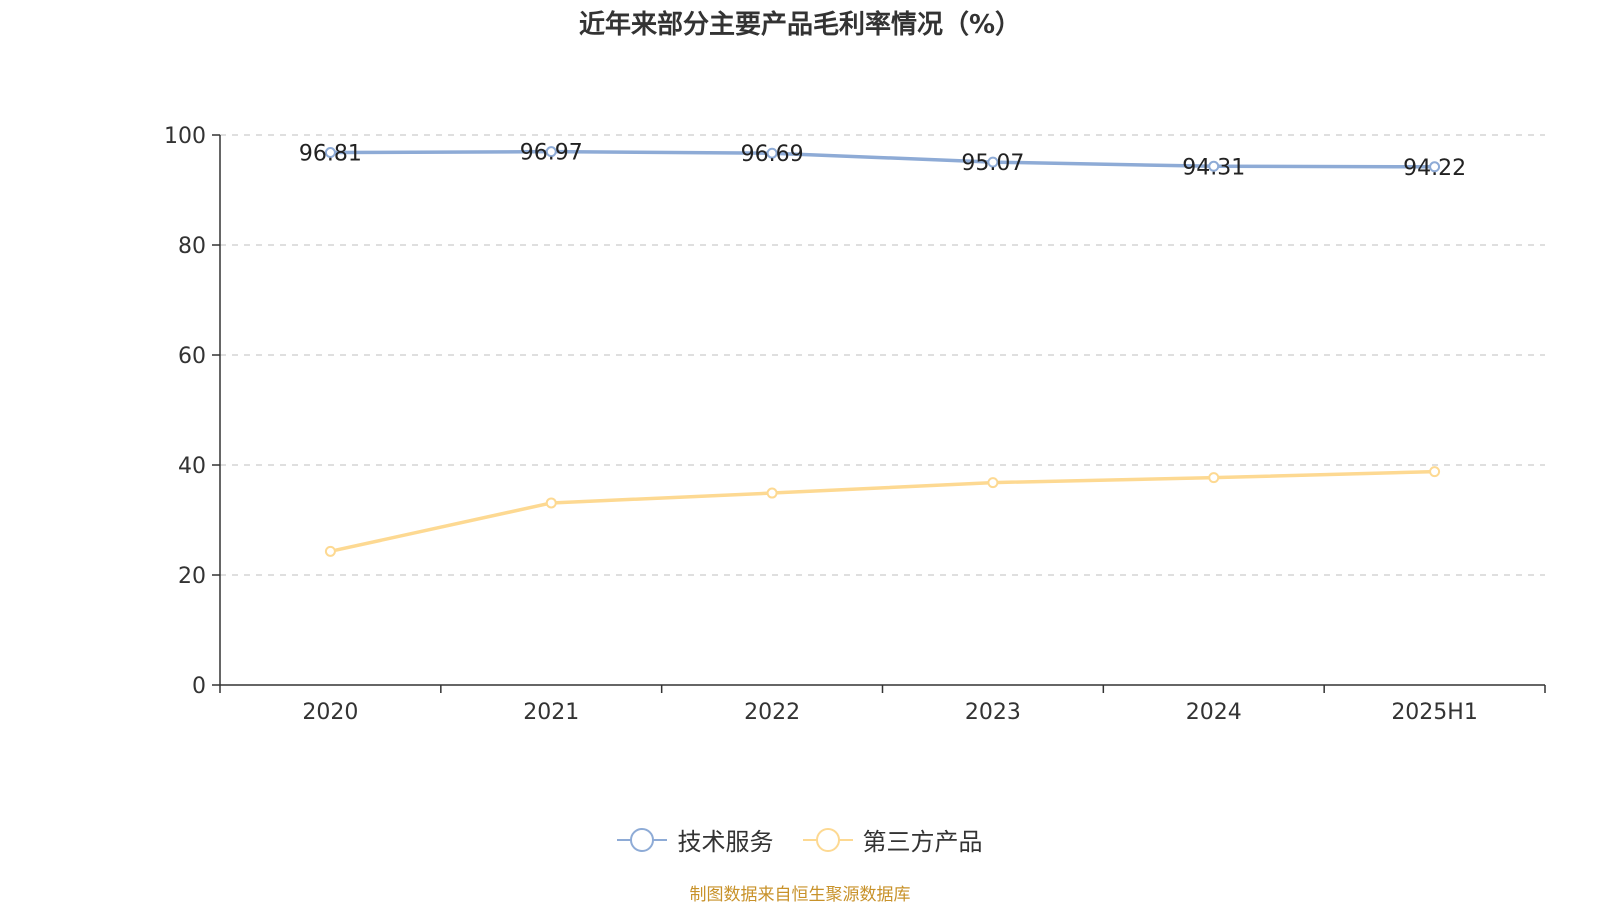 The height and width of the screenshot is (905, 1600). I want to click on legend-label-series1: 技术服务, so click(725, 842).